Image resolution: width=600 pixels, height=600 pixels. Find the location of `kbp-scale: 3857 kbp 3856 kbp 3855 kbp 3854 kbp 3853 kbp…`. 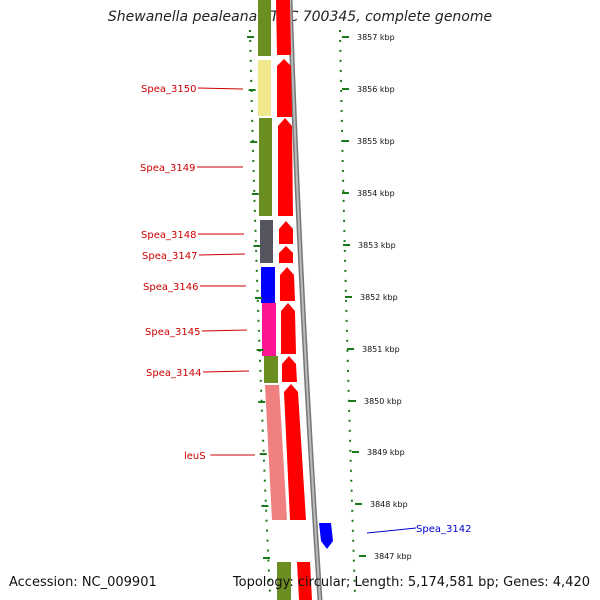

kbp-scale: 3857 kbp 3856 kbp 3855 kbp 3854 kbp 3853 kbp… is located at coordinates (377, 297).